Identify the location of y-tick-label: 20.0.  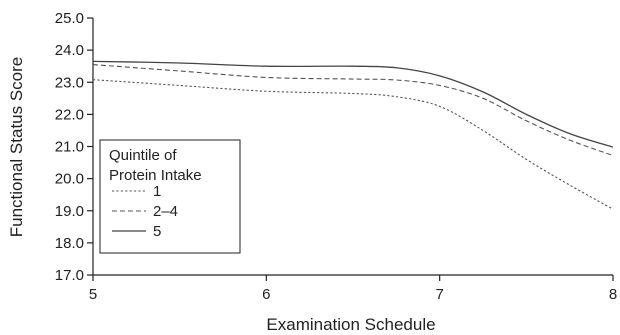
(69, 179).